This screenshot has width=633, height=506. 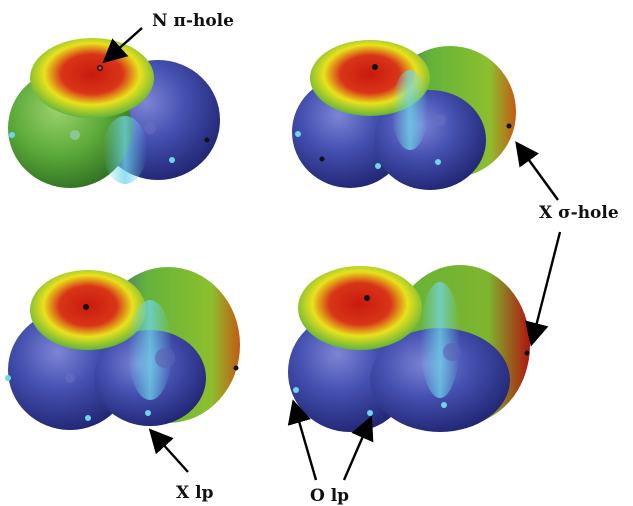 I want to click on molecule-top-right, so click(x=404, y=115).